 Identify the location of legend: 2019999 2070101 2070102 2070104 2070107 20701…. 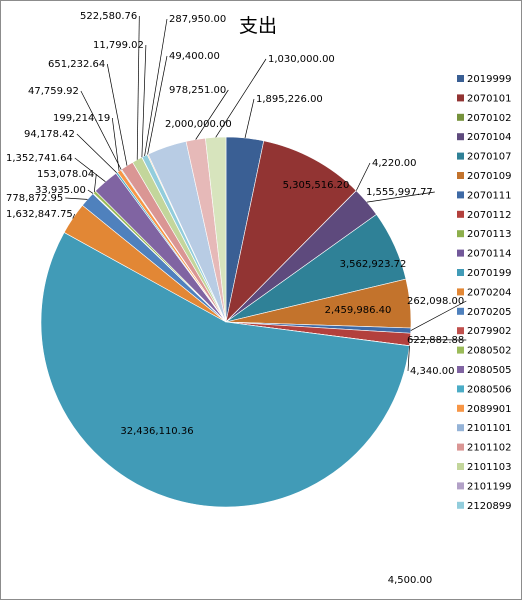
(484, 293).